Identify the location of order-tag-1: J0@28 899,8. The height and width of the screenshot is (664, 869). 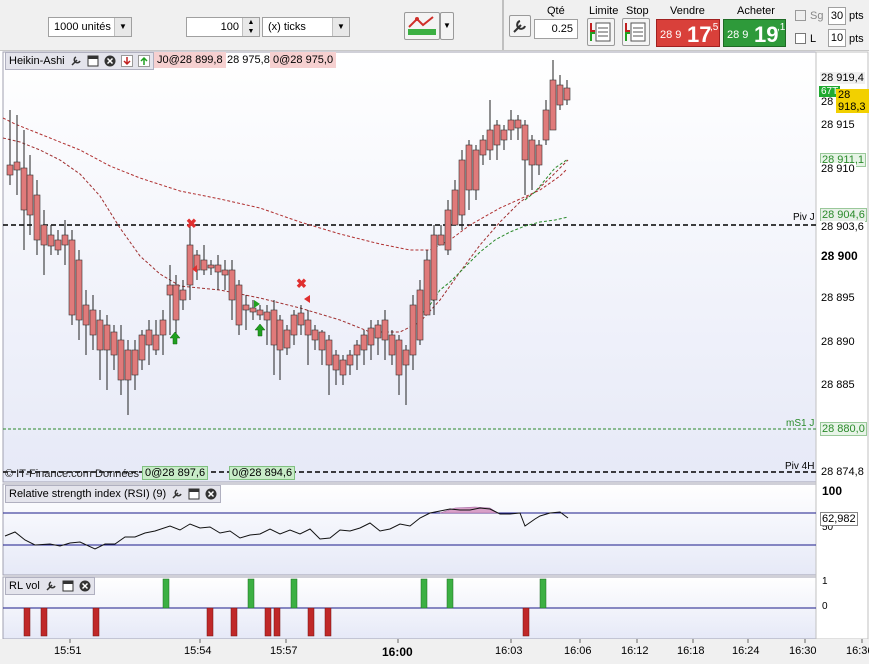
(190, 60).